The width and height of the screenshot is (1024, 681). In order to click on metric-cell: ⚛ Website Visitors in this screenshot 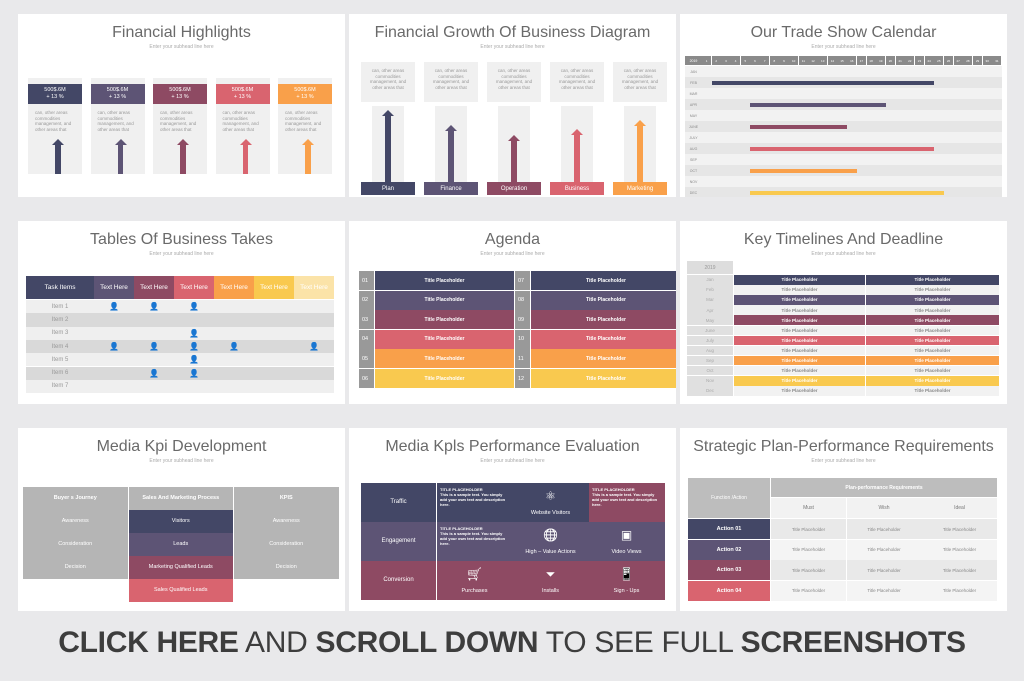, I will do `click(551, 502)`.